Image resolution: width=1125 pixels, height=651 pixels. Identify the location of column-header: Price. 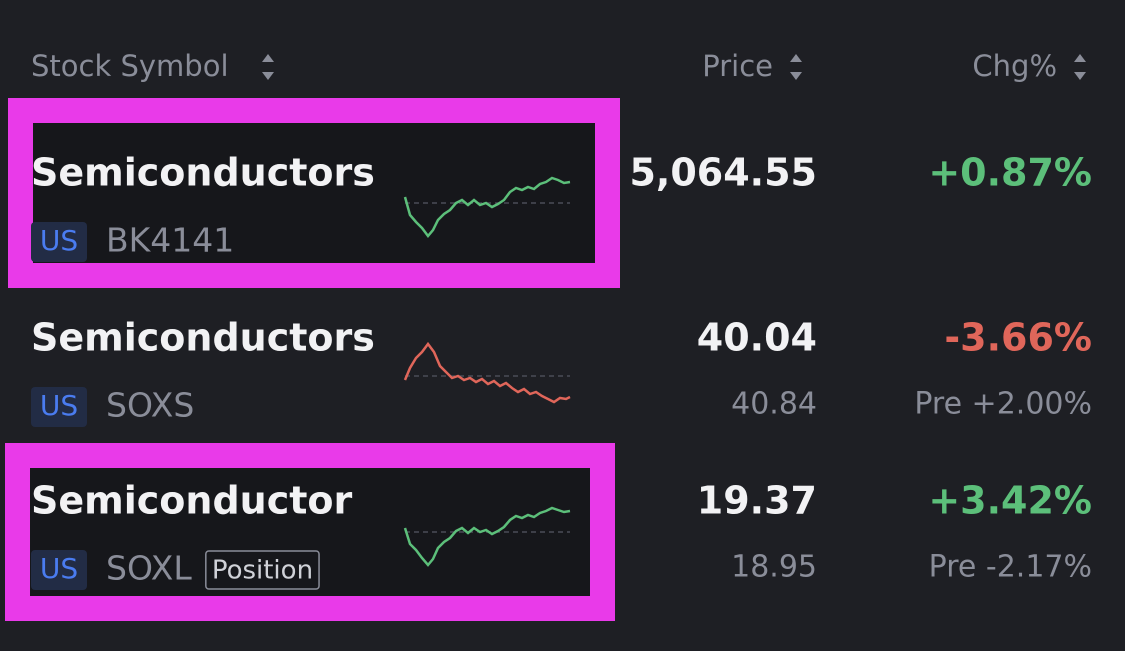
(737, 66).